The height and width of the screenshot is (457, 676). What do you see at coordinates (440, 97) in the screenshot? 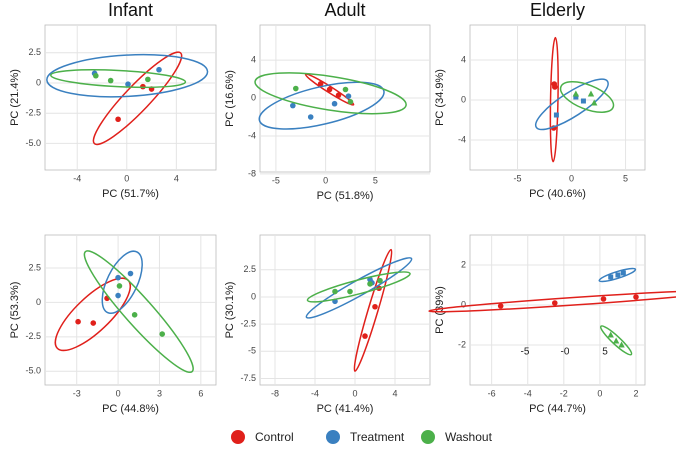
I see `y-axis-label: PC (34.9%)` at bounding box center [440, 97].